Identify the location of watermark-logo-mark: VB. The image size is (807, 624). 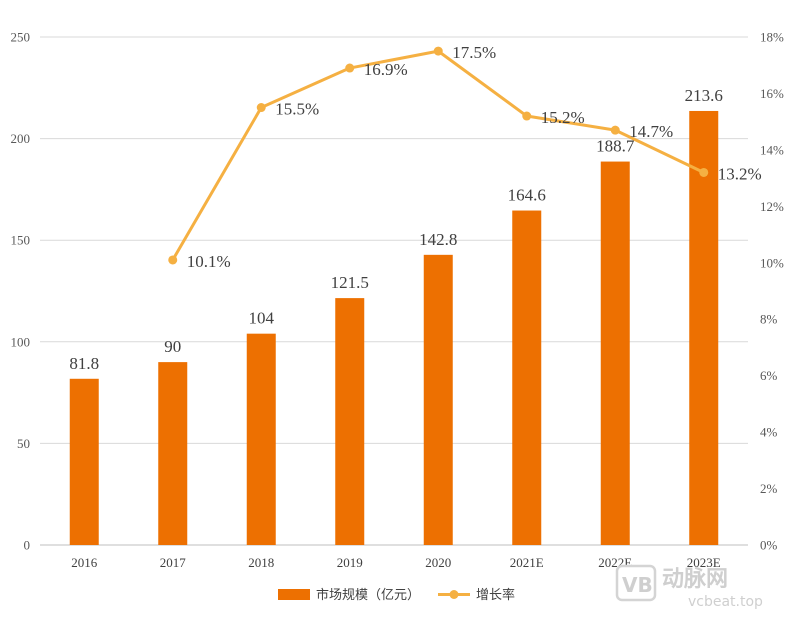
(637, 585).